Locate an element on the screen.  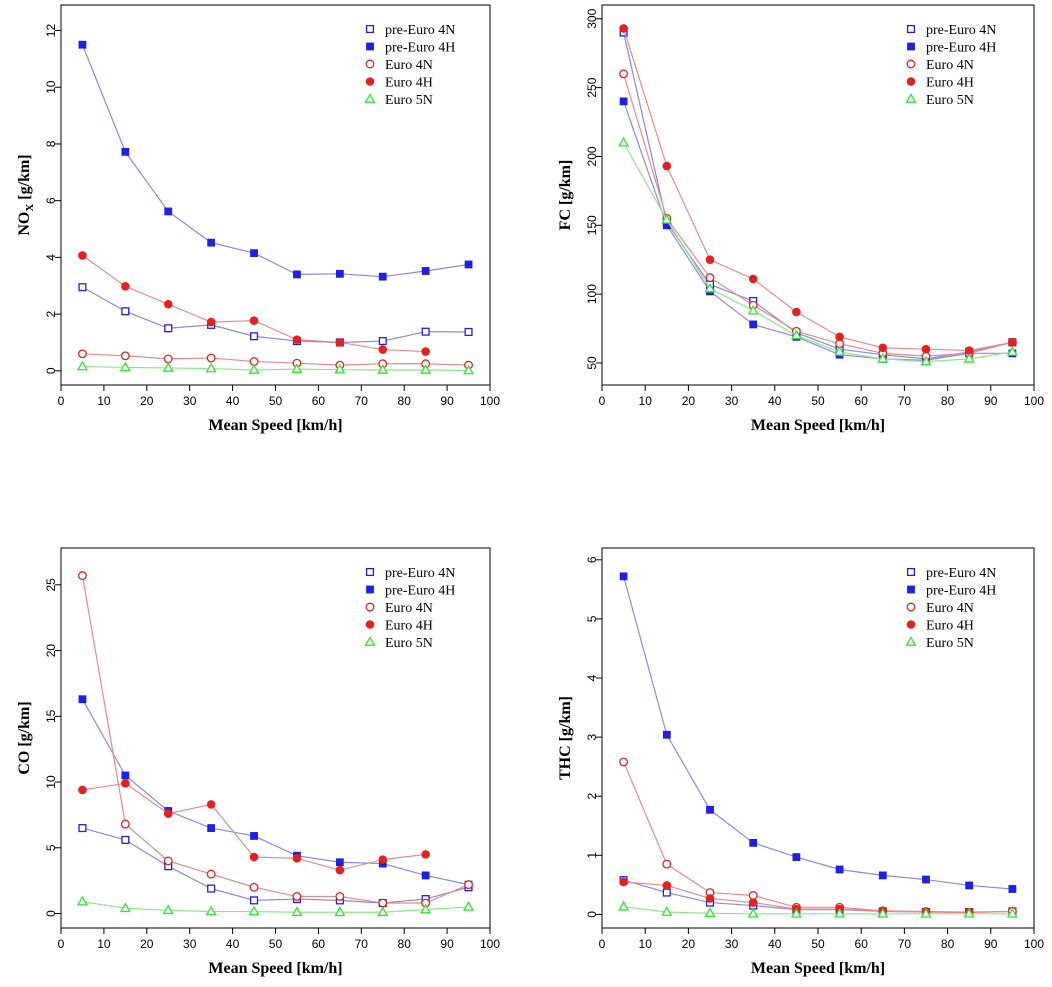
x-tick-label: 80 is located at coordinates (405, 944).